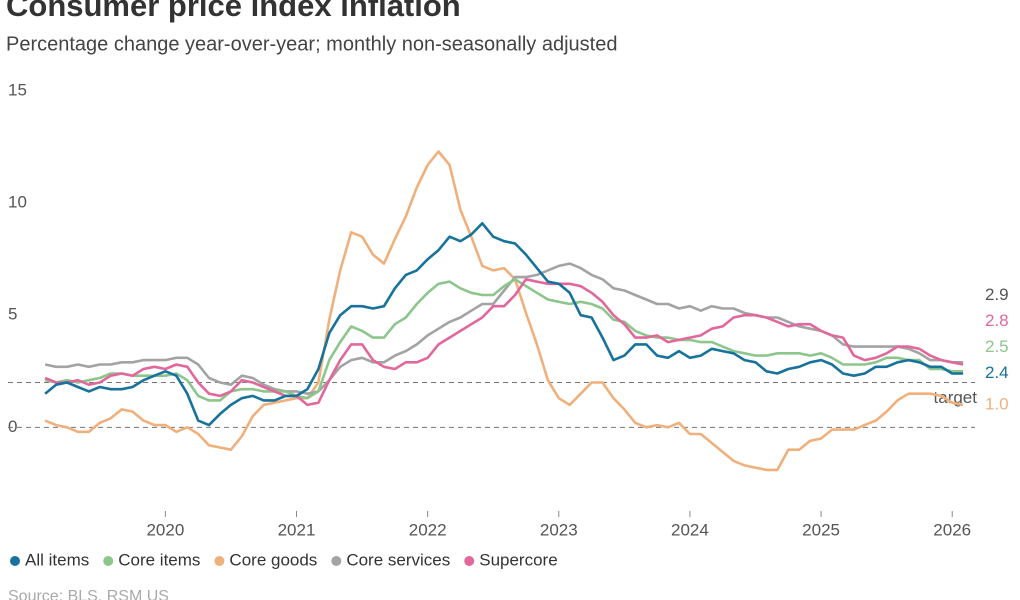 This screenshot has height=600, width=1020. Describe the element at coordinates (956, 397) in the screenshot. I see `reference-label: target` at that location.